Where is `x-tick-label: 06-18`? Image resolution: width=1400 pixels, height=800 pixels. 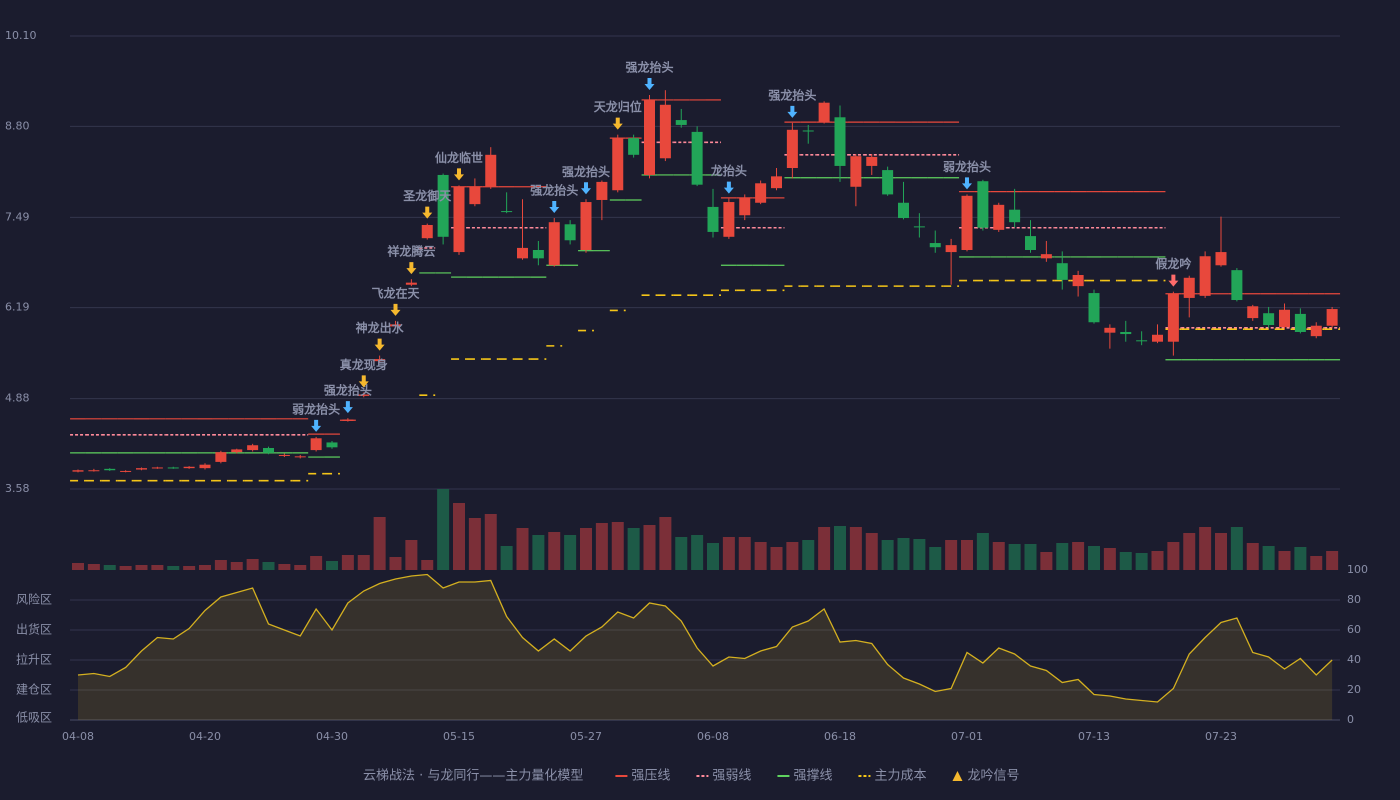
x-tick-label: 06-18 is located at coordinates (840, 736).